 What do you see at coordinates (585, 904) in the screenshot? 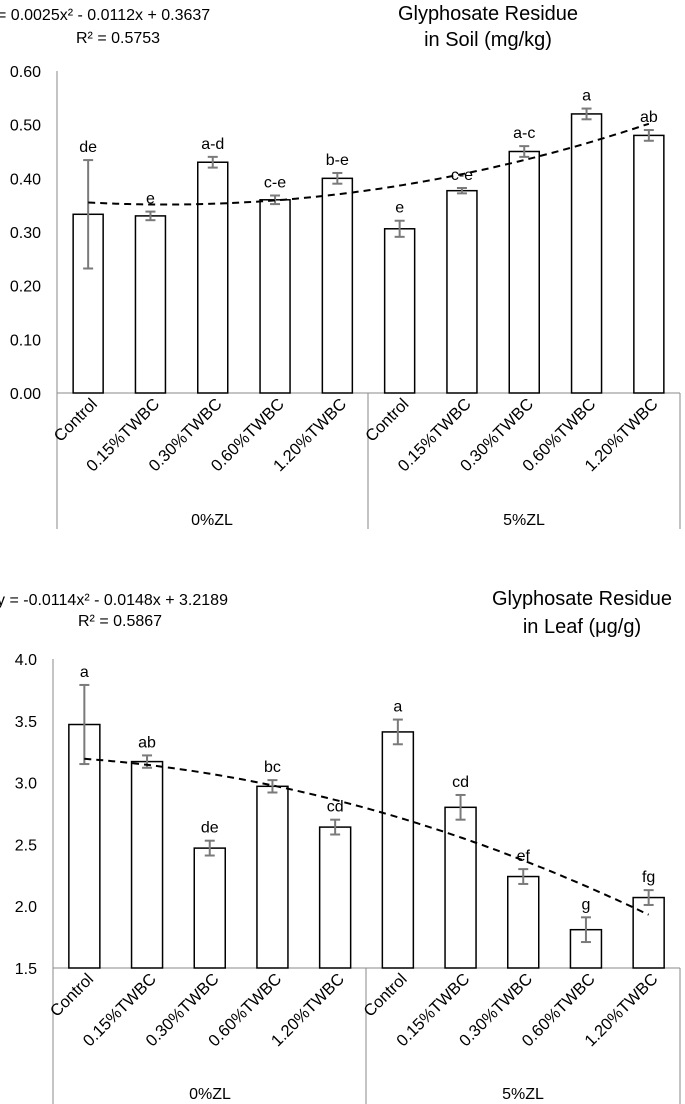
I see `leaf-letter-label: g` at bounding box center [585, 904].